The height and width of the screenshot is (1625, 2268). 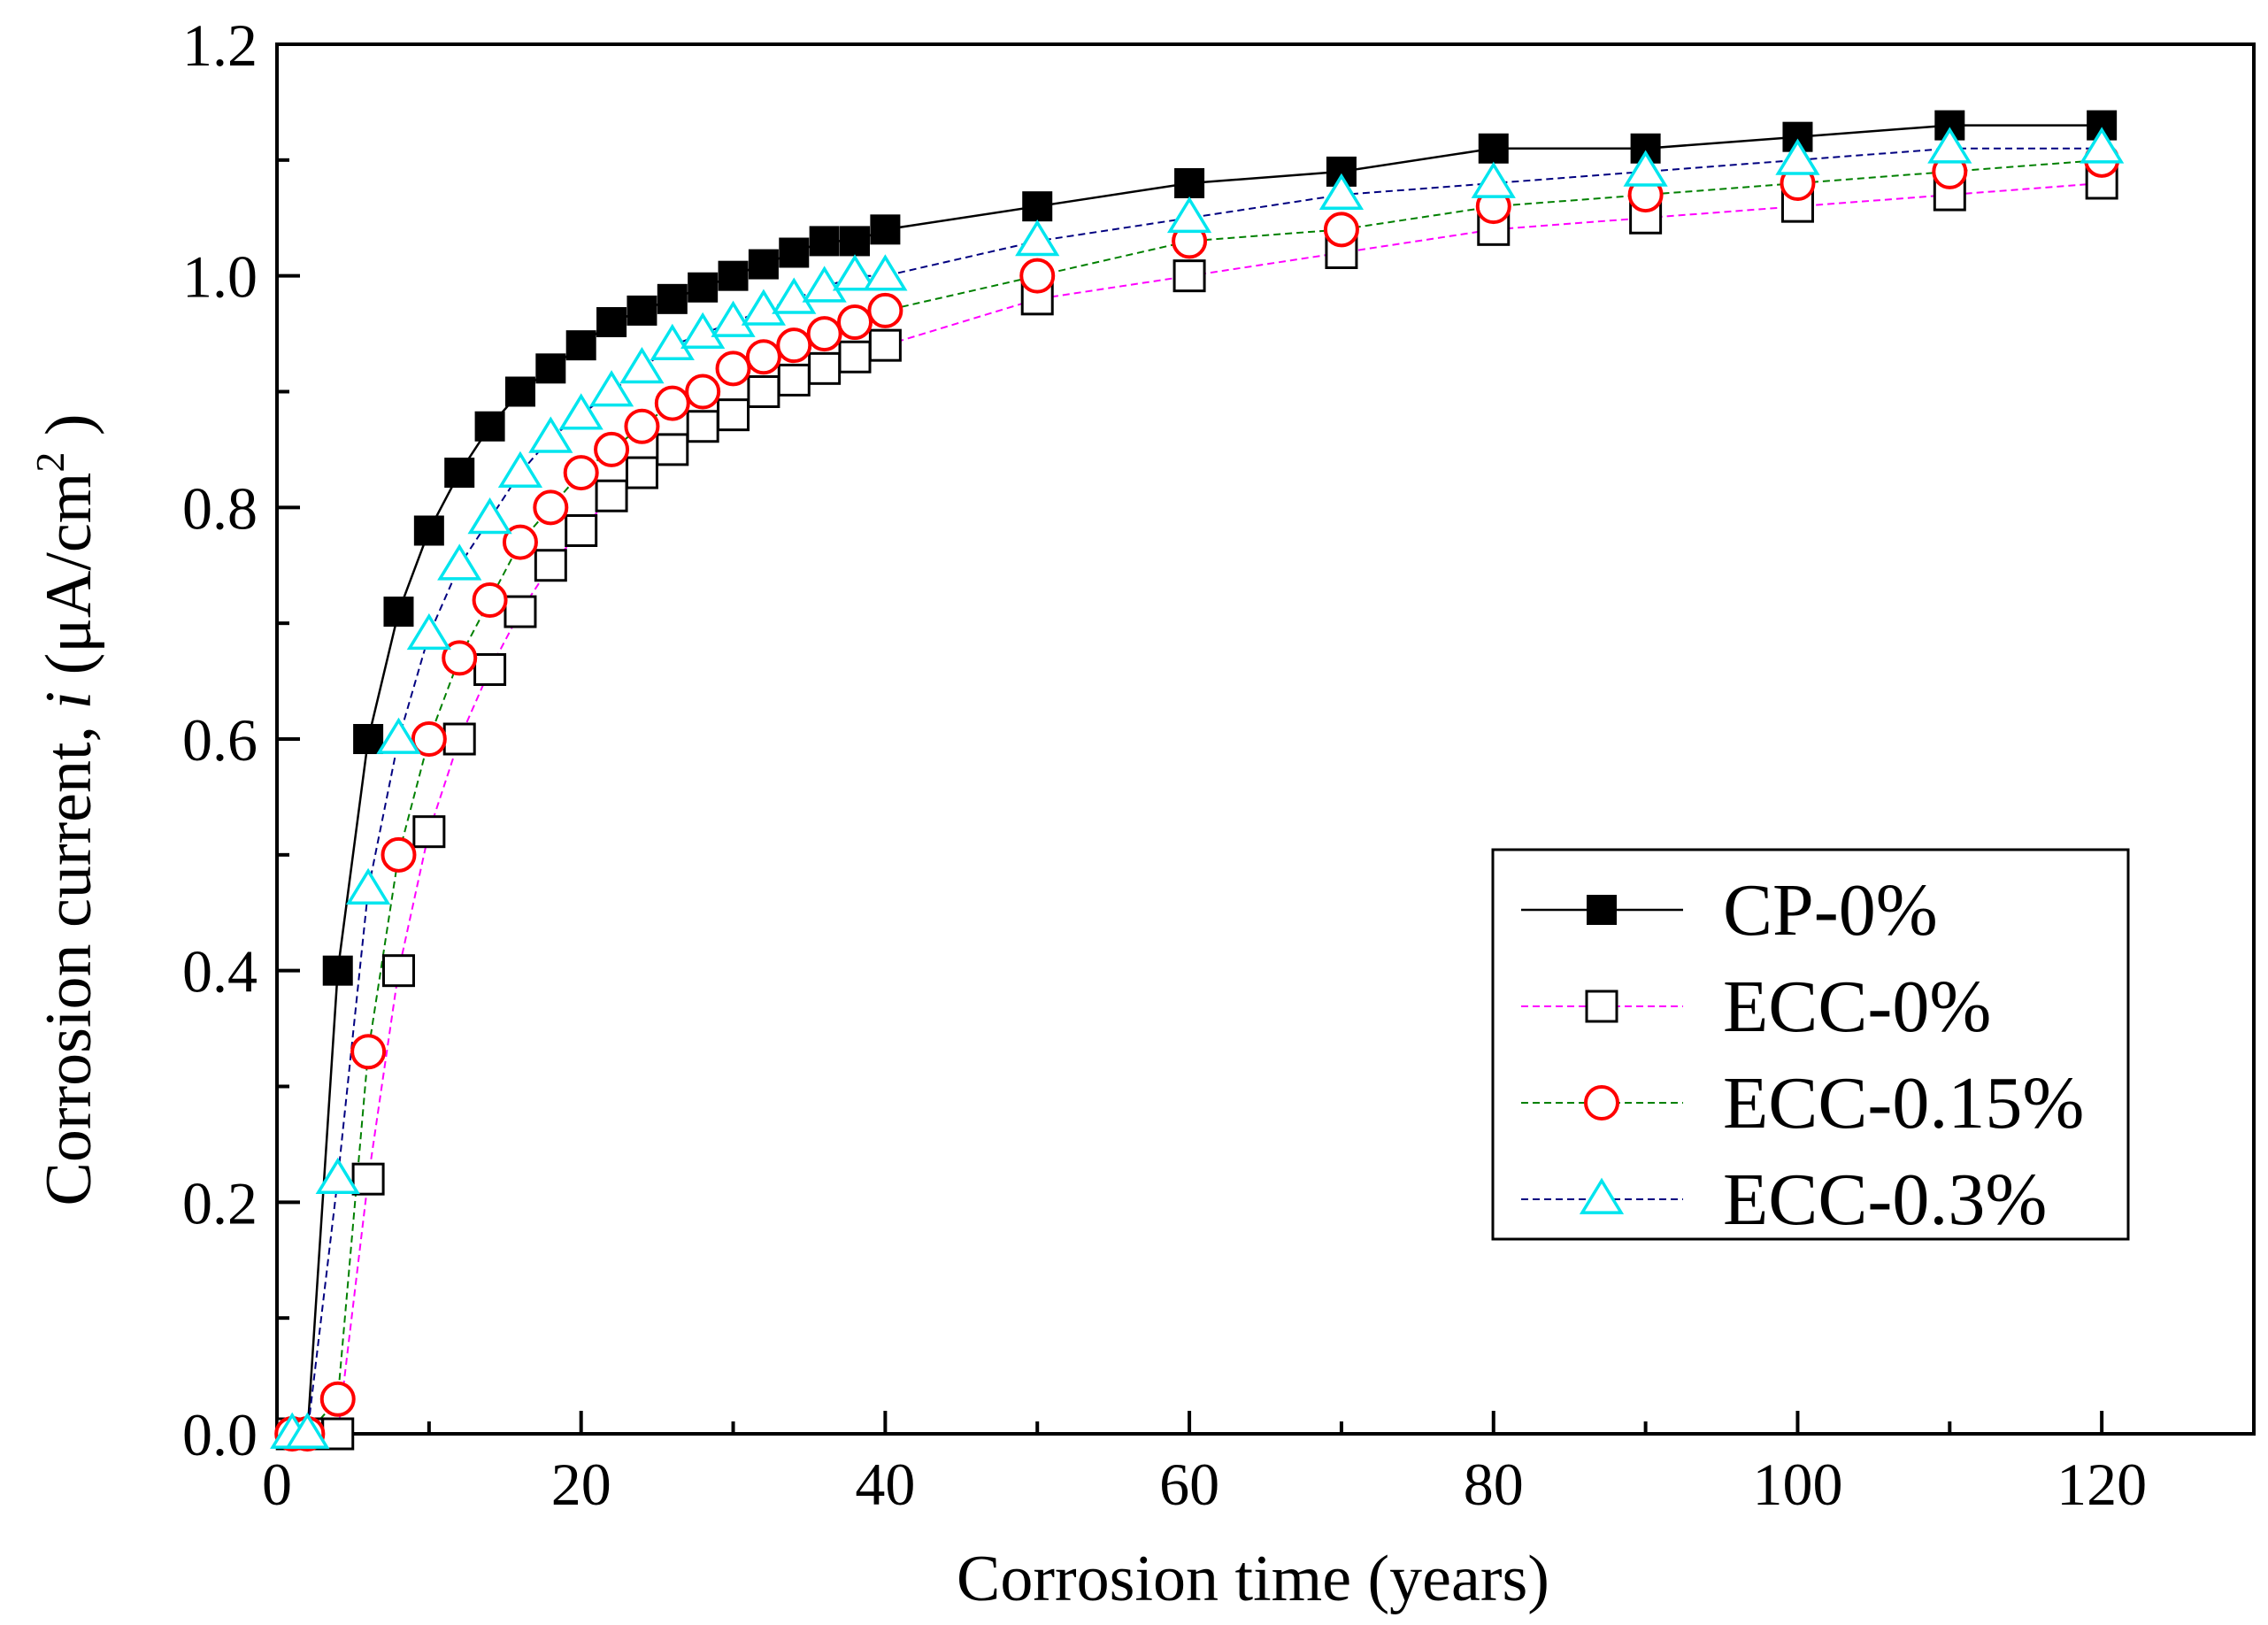 I want to click on y-tick-label: 0.8, so click(x=220, y=508).